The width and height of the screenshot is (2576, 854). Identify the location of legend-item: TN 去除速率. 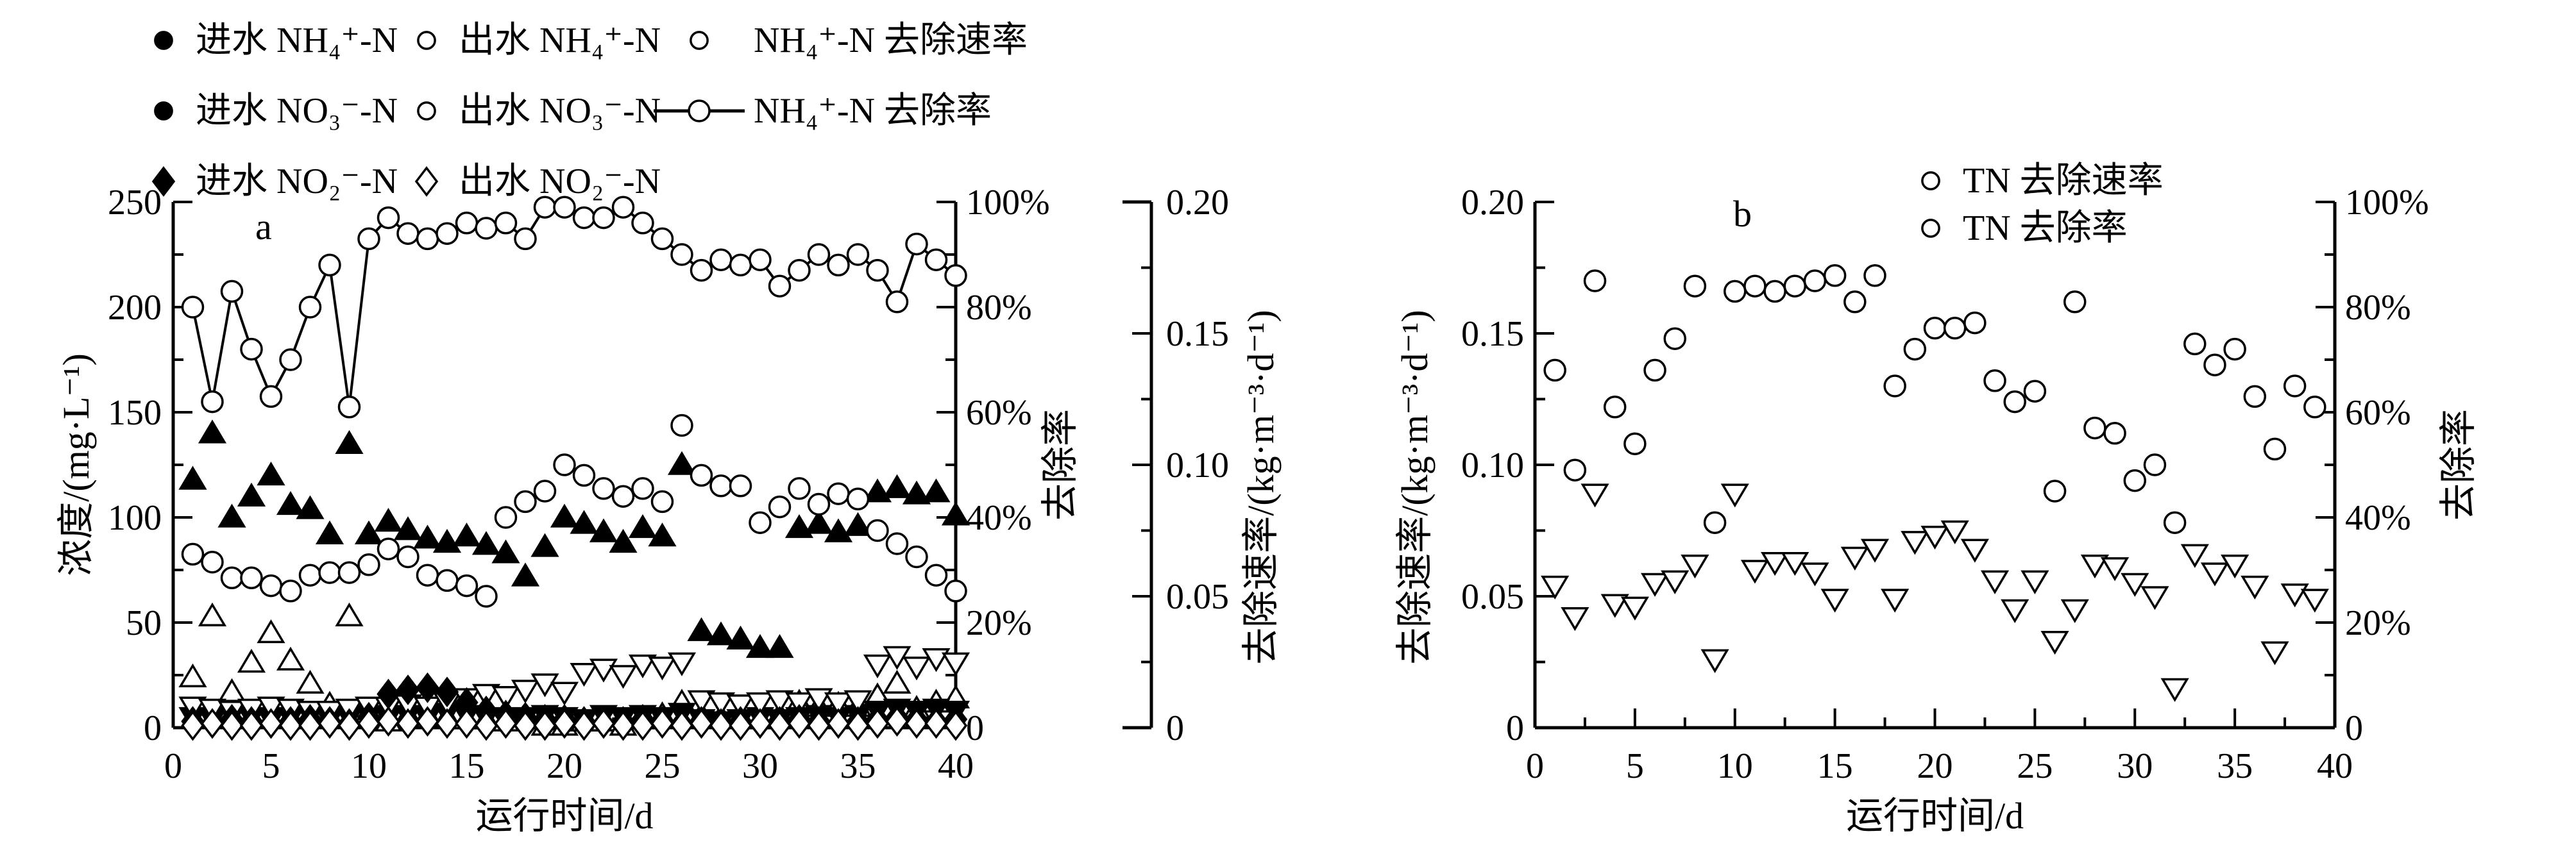
(2037, 180).